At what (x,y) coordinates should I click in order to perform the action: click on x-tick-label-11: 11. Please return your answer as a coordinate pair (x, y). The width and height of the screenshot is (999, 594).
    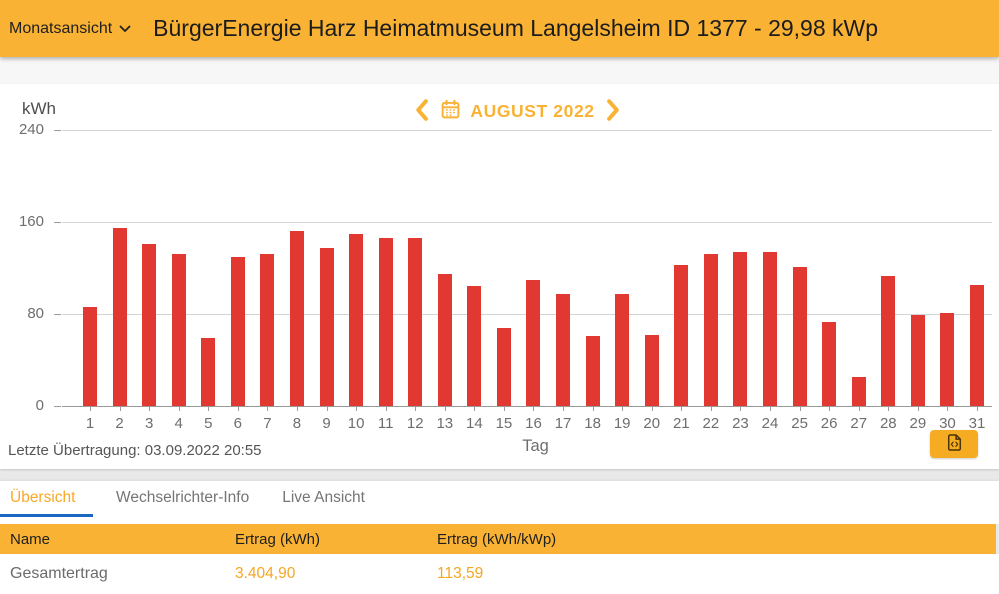
    Looking at the image, I should click on (385, 423).